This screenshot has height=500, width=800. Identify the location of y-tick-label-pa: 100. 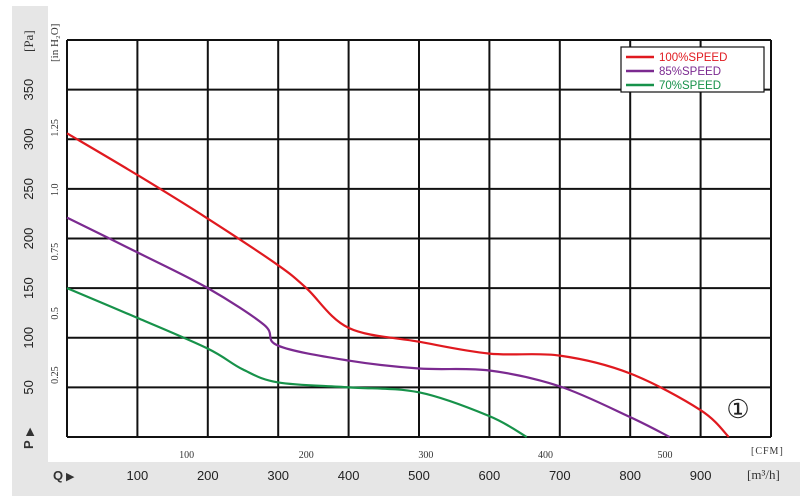
(28, 338).